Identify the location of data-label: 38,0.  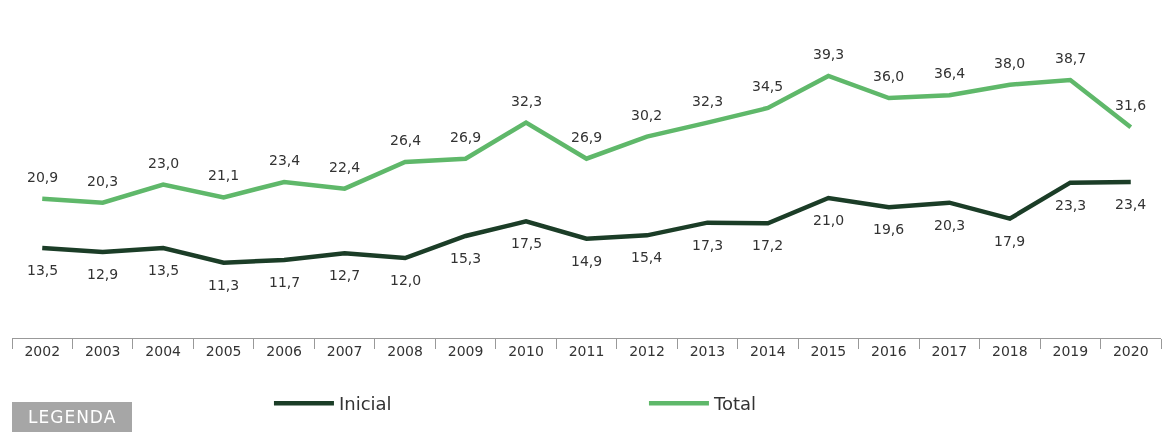
(1010, 63).